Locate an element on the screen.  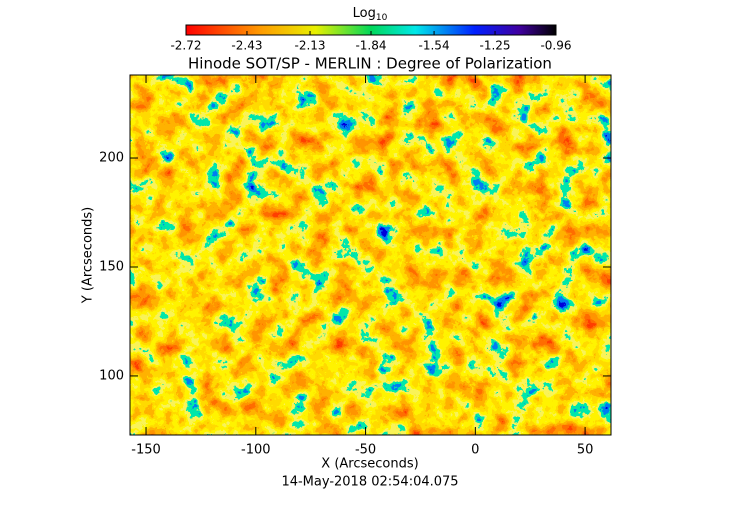
colorbar-tick-label: -1.25 is located at coordinates (495, 46).